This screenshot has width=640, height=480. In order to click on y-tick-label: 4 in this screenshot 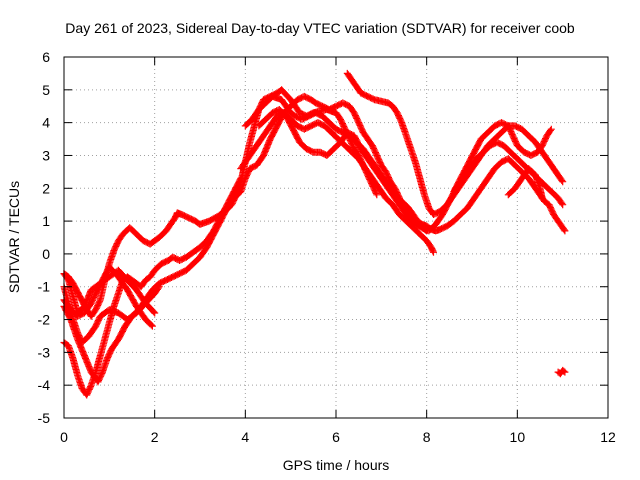, I will do `click(46, 123)`.